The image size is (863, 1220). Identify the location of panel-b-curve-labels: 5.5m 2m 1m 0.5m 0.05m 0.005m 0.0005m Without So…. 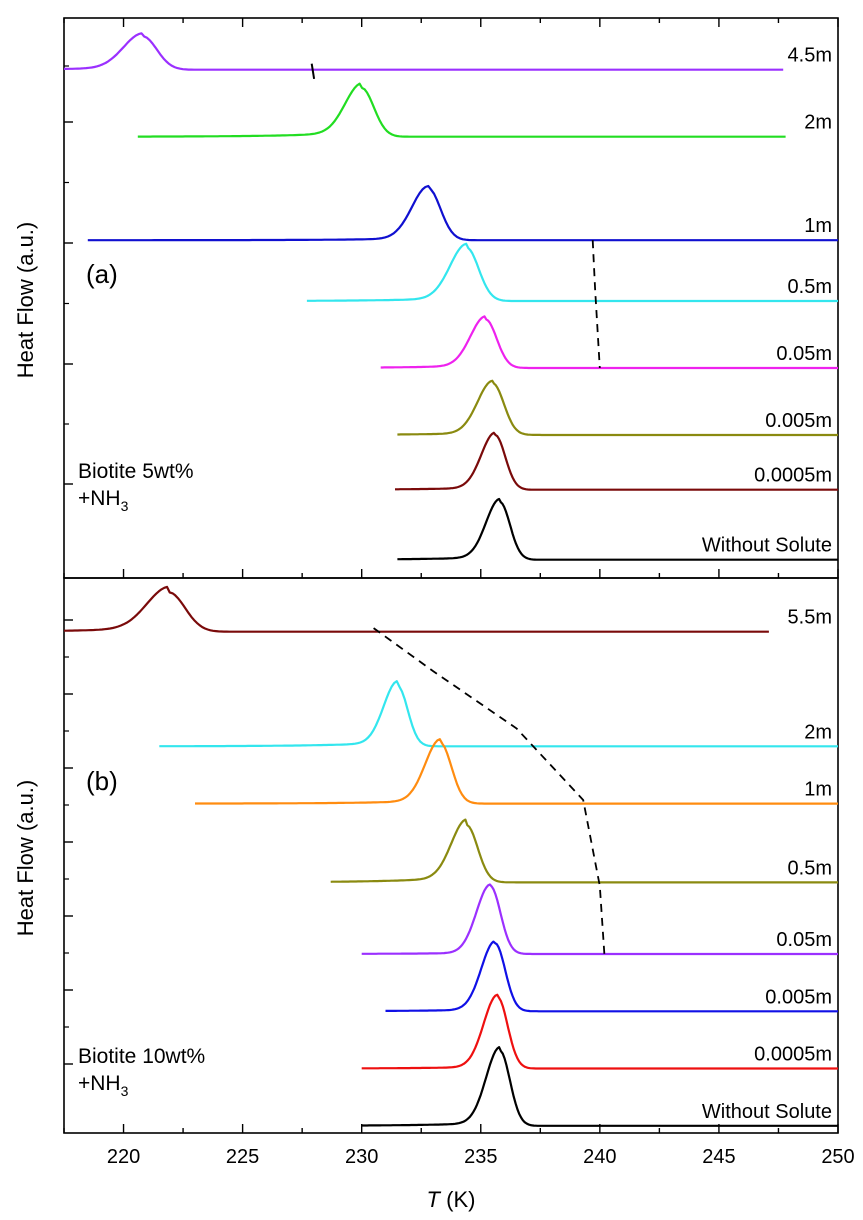
(767, 865).